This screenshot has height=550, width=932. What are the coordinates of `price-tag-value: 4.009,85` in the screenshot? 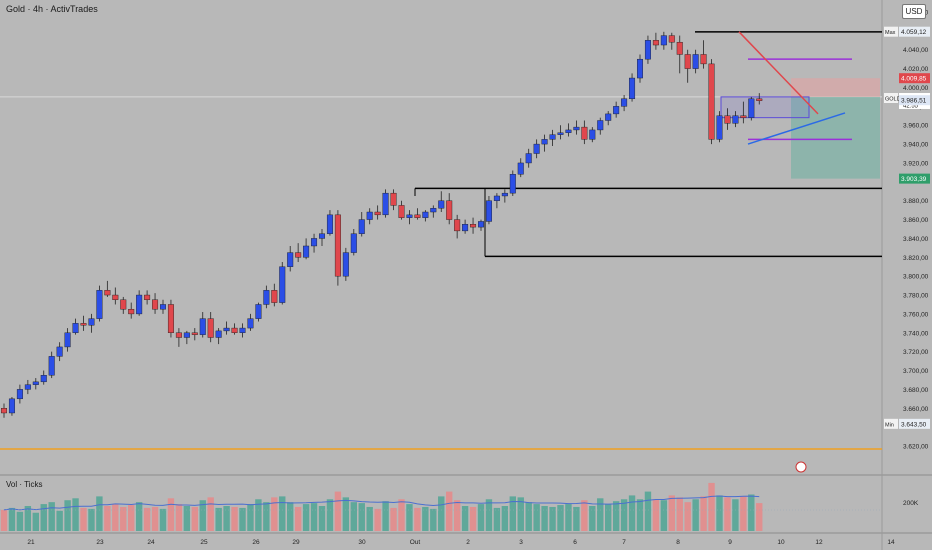 It's located at (914, 79).